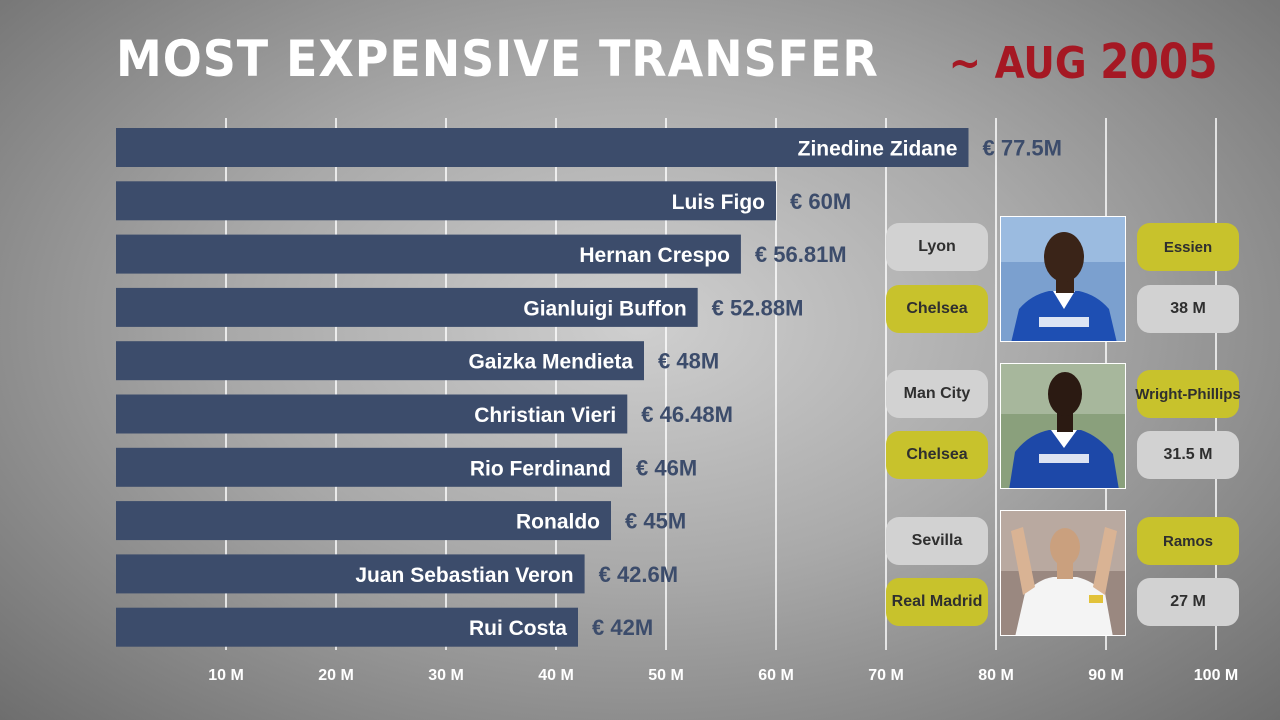  I want to click on bar-value-label: € 46M, so click(666, 467).